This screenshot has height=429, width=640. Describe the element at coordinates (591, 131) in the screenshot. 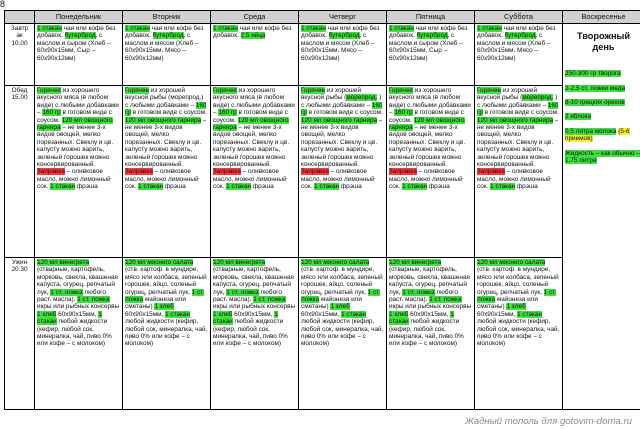

I see `highlighted-text: 0,5 литра молока` at that location.